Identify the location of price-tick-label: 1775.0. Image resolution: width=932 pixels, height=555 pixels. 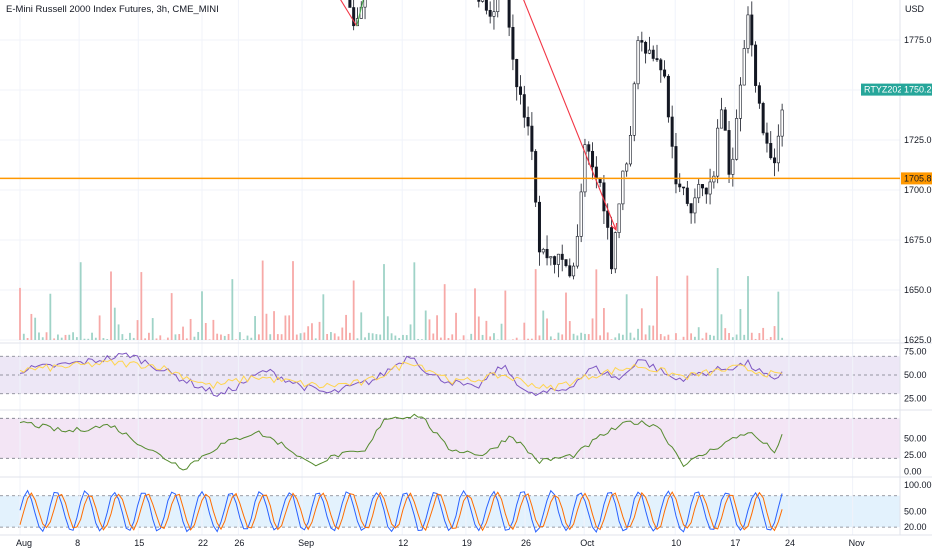
(918, 40).